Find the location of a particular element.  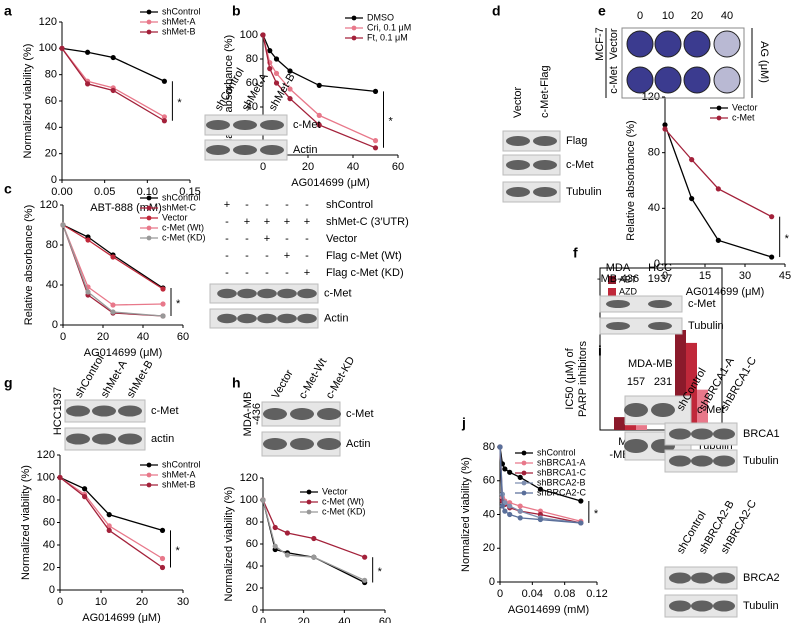

legend-label: shMet-B is located at coordinates (179, 484).